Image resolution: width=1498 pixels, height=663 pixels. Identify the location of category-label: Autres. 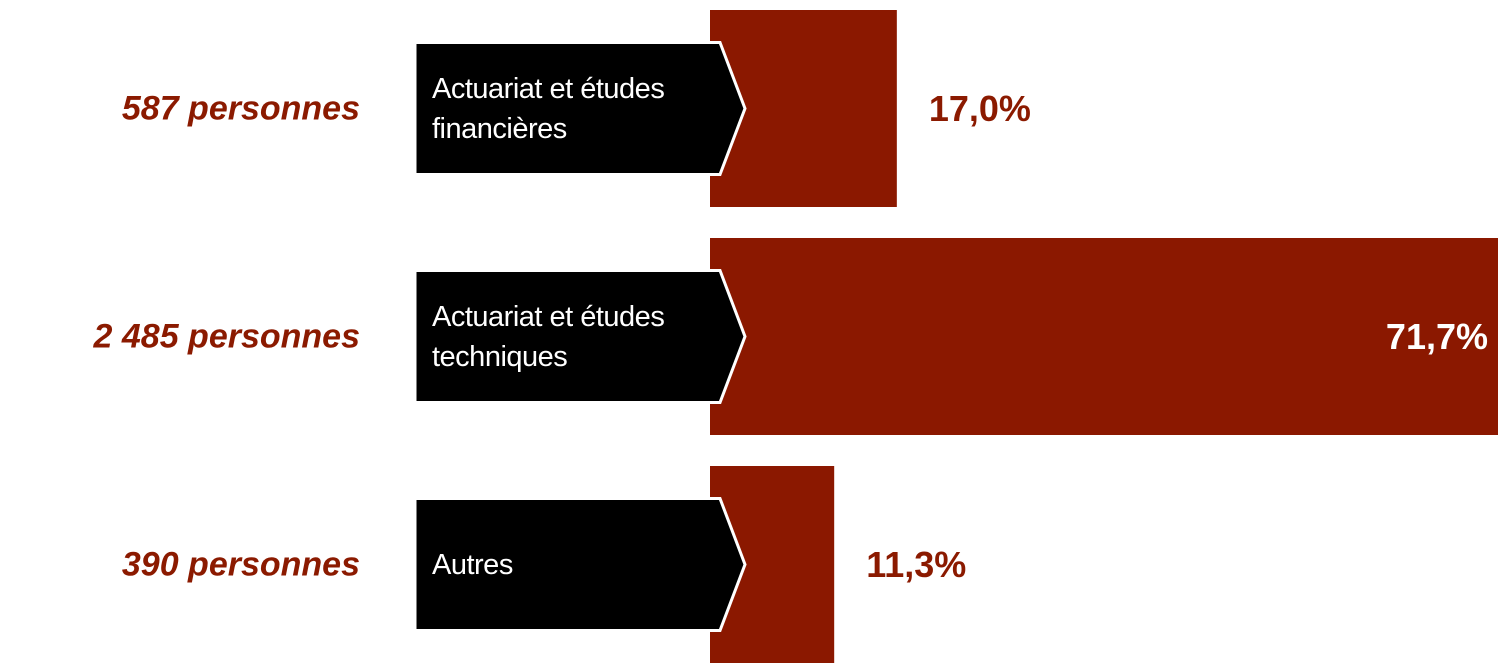
(472, 564).